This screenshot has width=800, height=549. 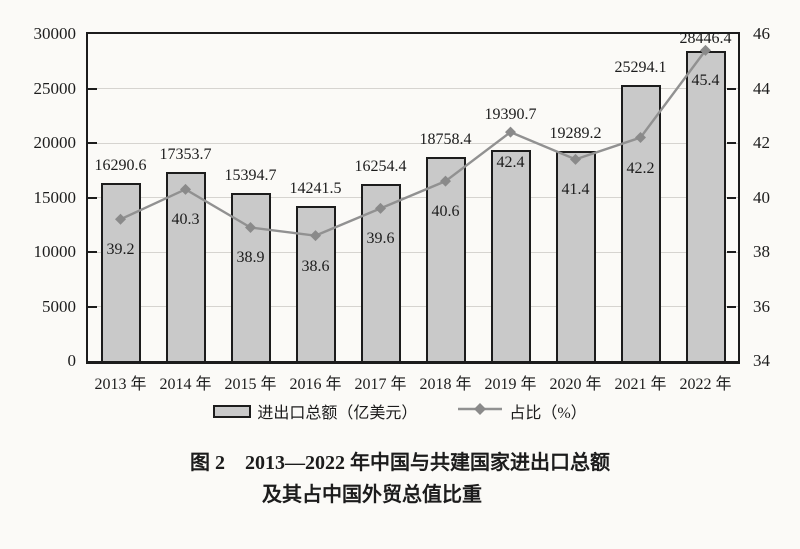 What do you see at coordinates (380, 239) in the screenshot?
I see `ratio-value-label: 39.6` at bounding box center [380, 239].